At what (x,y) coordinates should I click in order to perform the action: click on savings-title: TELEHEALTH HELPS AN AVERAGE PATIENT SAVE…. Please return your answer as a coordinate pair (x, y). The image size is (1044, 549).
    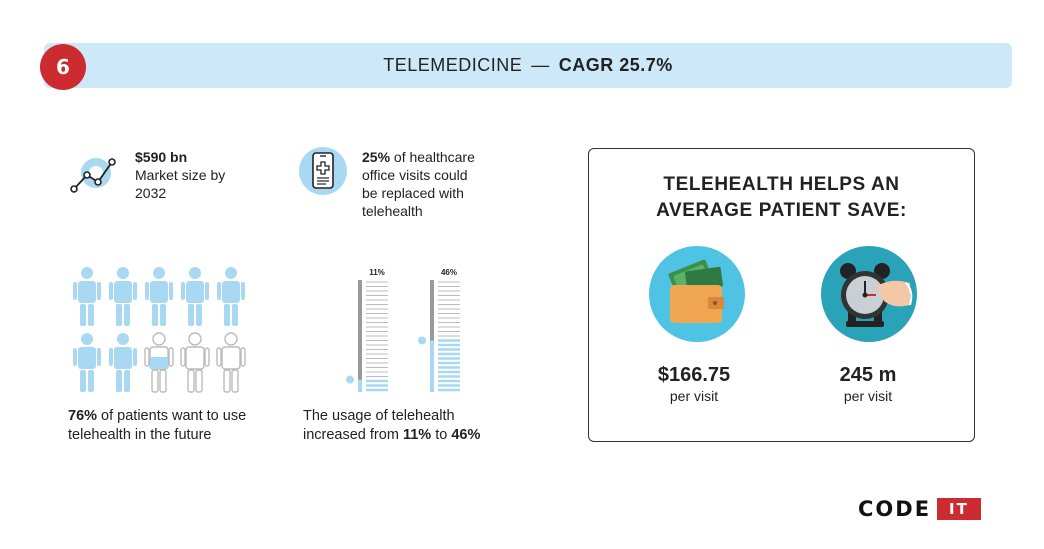
    Looking at the image, I should click on (781, 198).